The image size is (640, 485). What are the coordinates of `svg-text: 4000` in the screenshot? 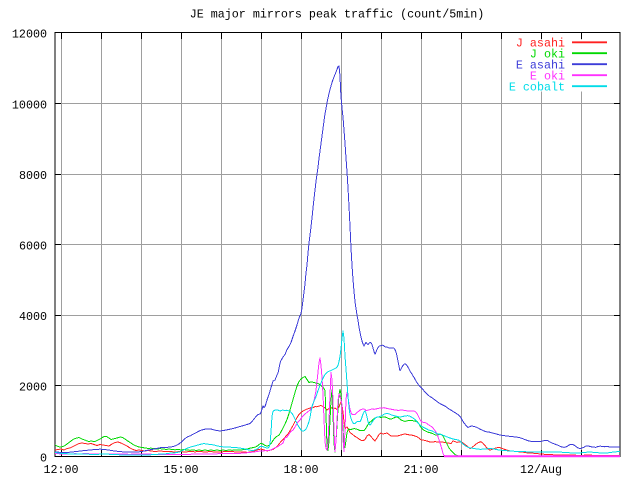 It's located at (33, 317).